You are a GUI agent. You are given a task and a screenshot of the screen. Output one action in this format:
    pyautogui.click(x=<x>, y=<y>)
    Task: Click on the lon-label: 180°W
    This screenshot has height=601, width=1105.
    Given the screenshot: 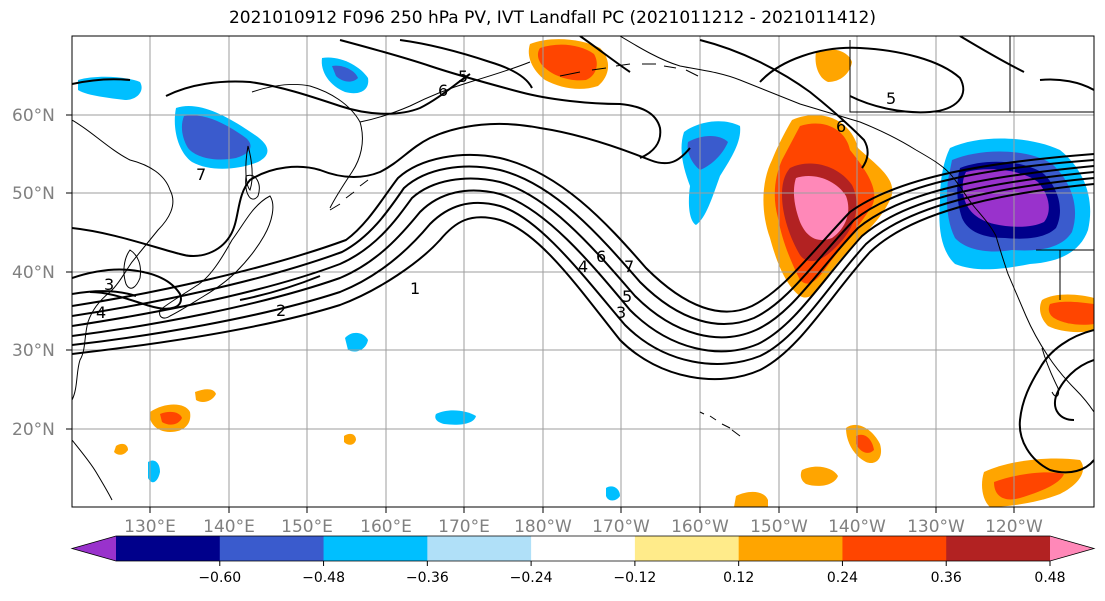 What is the action you would take?
    pyautogui.click(x=543, y=527)
    